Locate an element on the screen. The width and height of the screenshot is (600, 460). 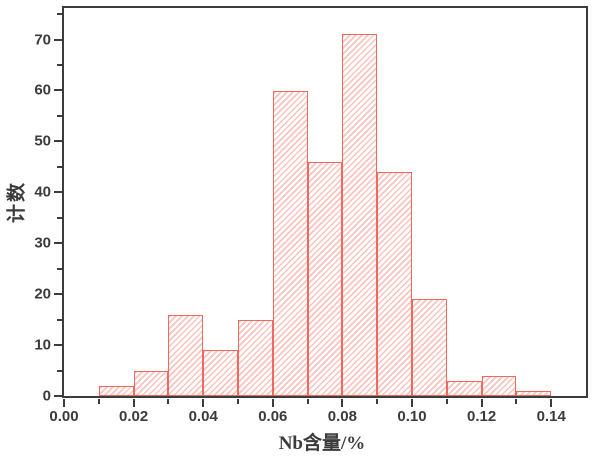
y-tick-label: 40 is located at coordinates (42, 192).